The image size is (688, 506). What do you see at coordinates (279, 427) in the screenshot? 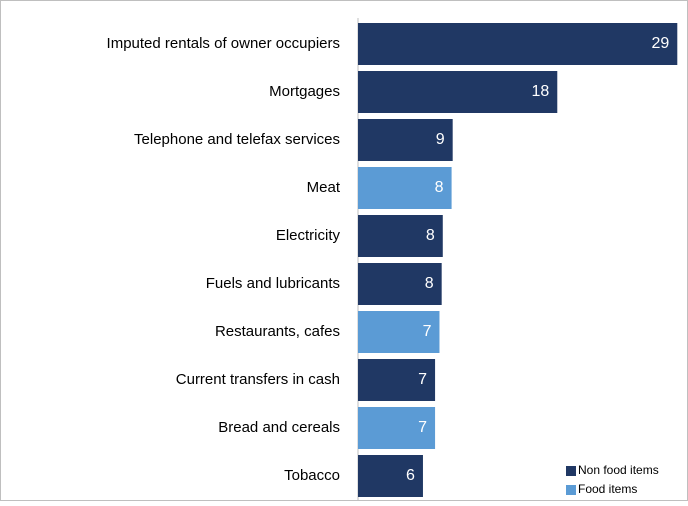
I see `y-tick-label: Bread and cereals` at bounding box center [279, 427].